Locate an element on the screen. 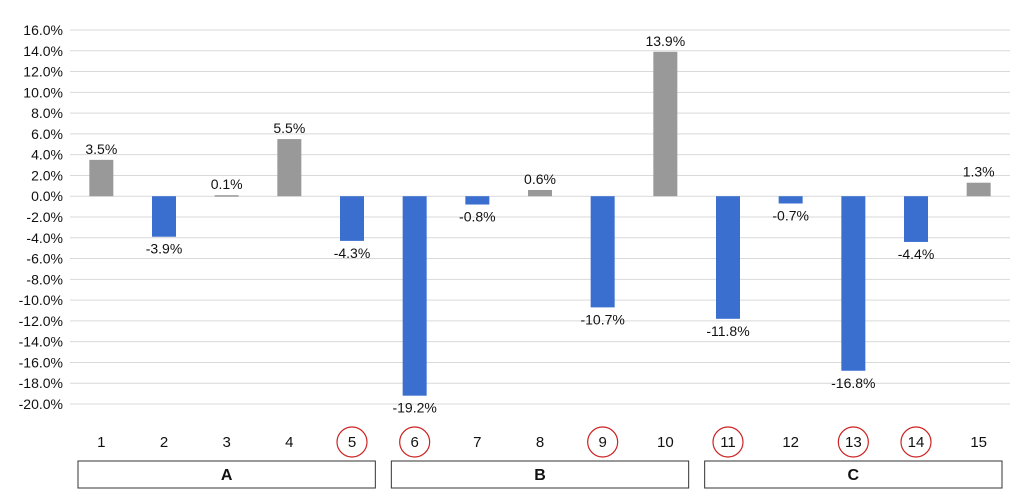 The image size is (1024, 500). category-label: 7 is located at coordinates (477, 442).